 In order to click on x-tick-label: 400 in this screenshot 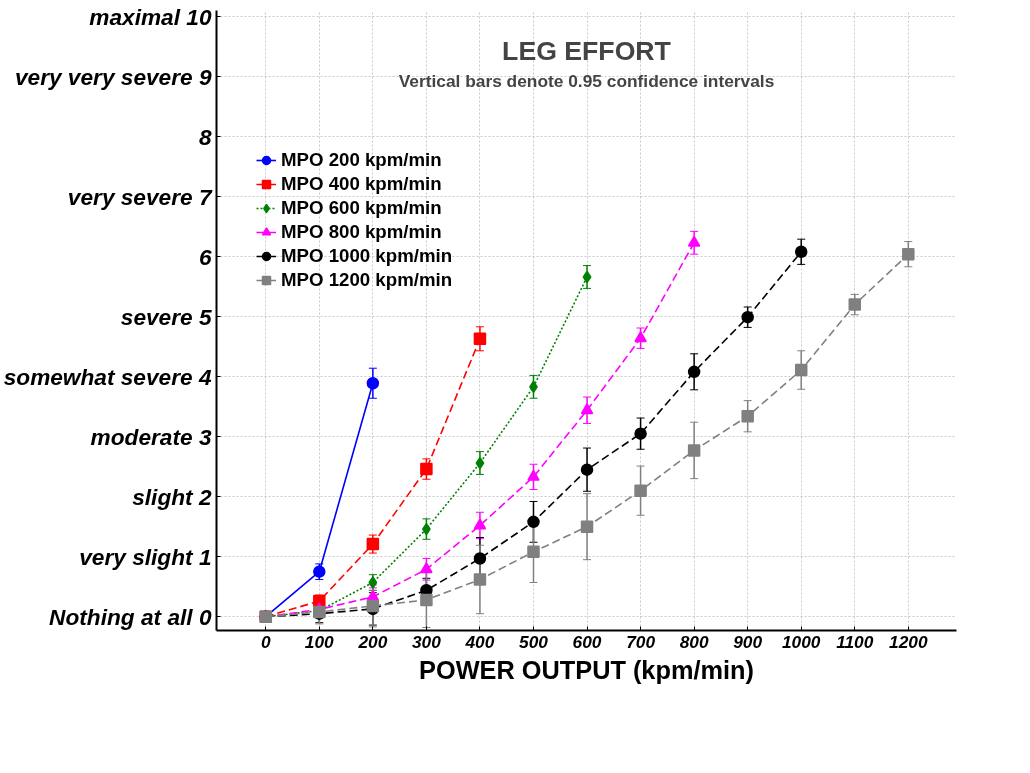, I will do `click(479, 641)`.